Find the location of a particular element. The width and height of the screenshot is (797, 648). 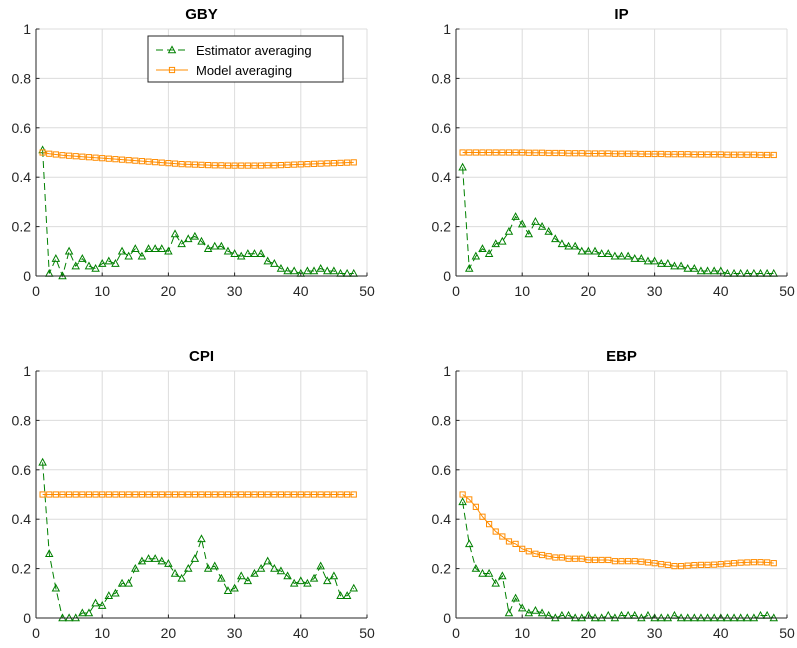

x-tick-label: 0 is located at coordinates (456, 633).